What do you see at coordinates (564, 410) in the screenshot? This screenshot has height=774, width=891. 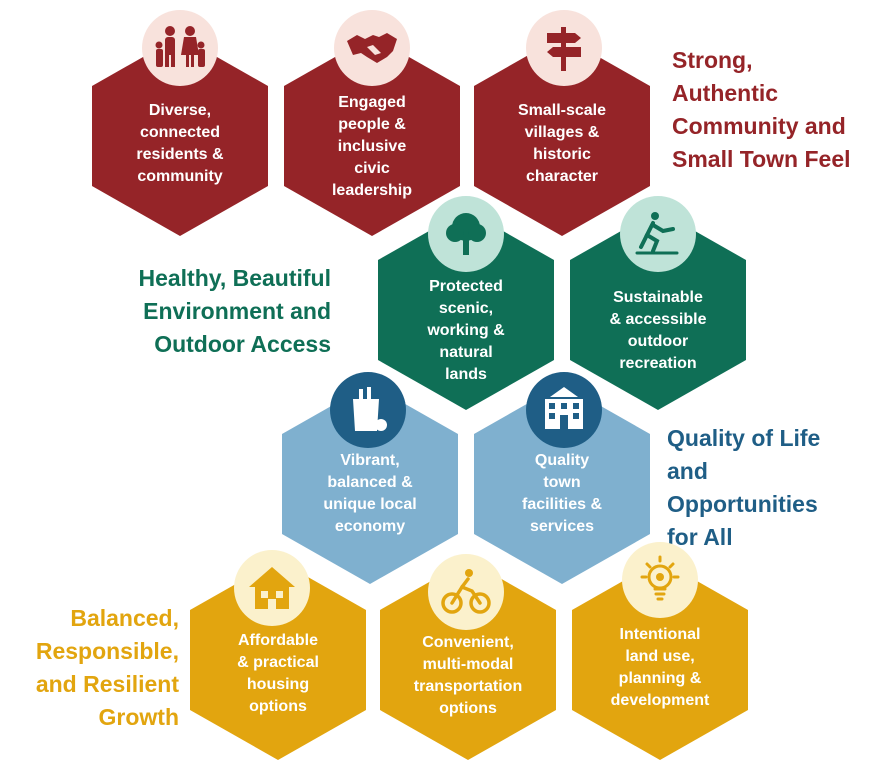 I see `building-icon` at bounding box center [564, 410].